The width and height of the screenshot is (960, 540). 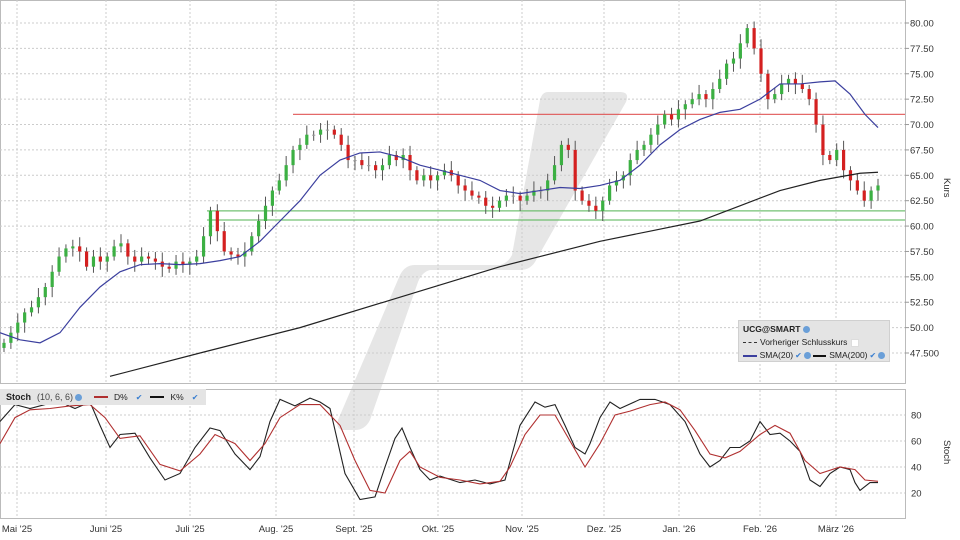 What do you see at coordinates (855, 342) in the screenshot?
I see `checkbox-icon` at bounding box center [855, 342].